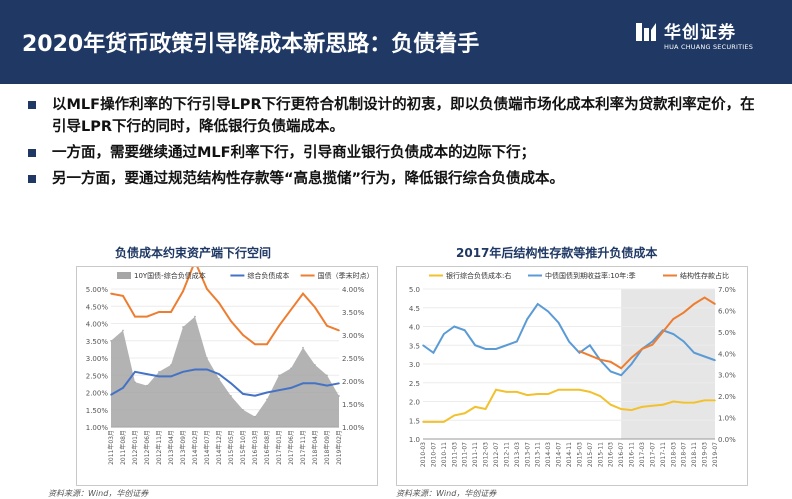 This screenshot has width=792, height=499. What do you see at coordinates (517, 454) in the screenshot?
I see `x-axis-tick-label: 2013-03` at bounding box center [517, 454].